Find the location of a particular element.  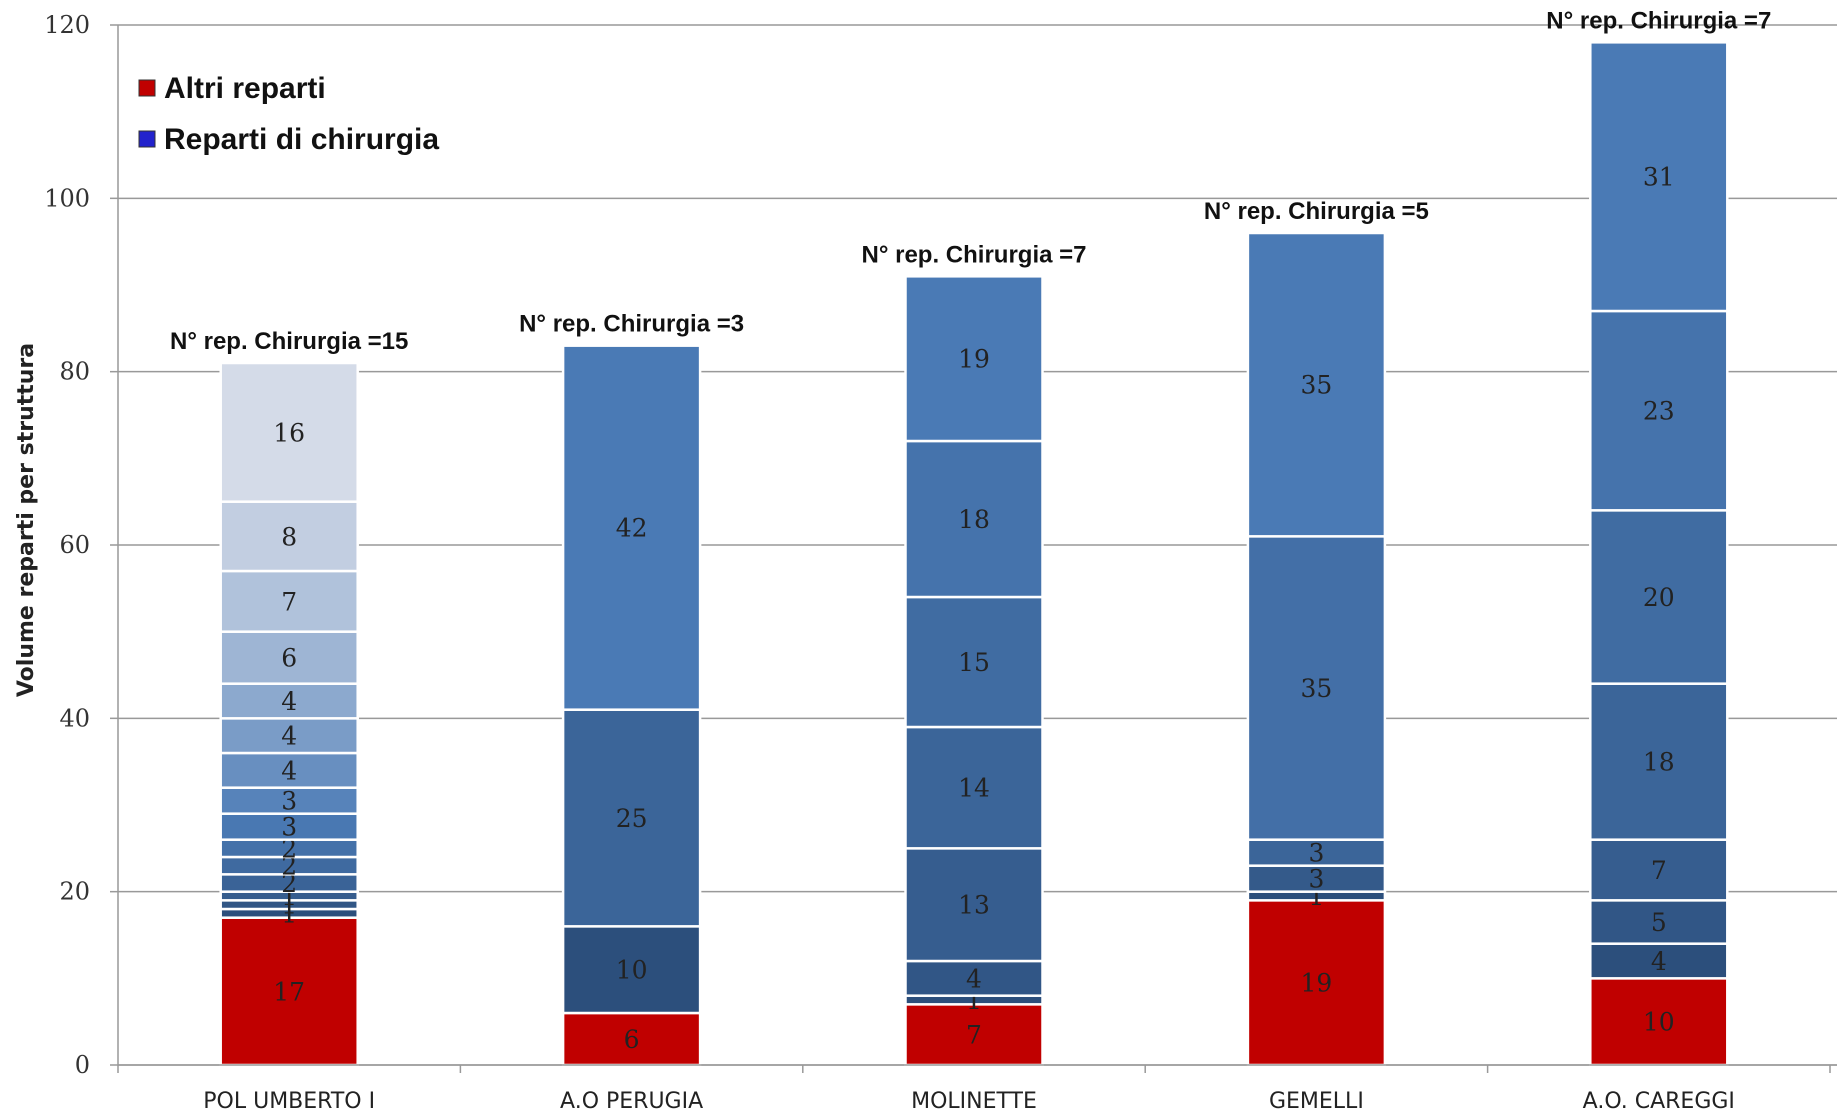

segment-value-label: 13 is located at coordinates (974, 905).